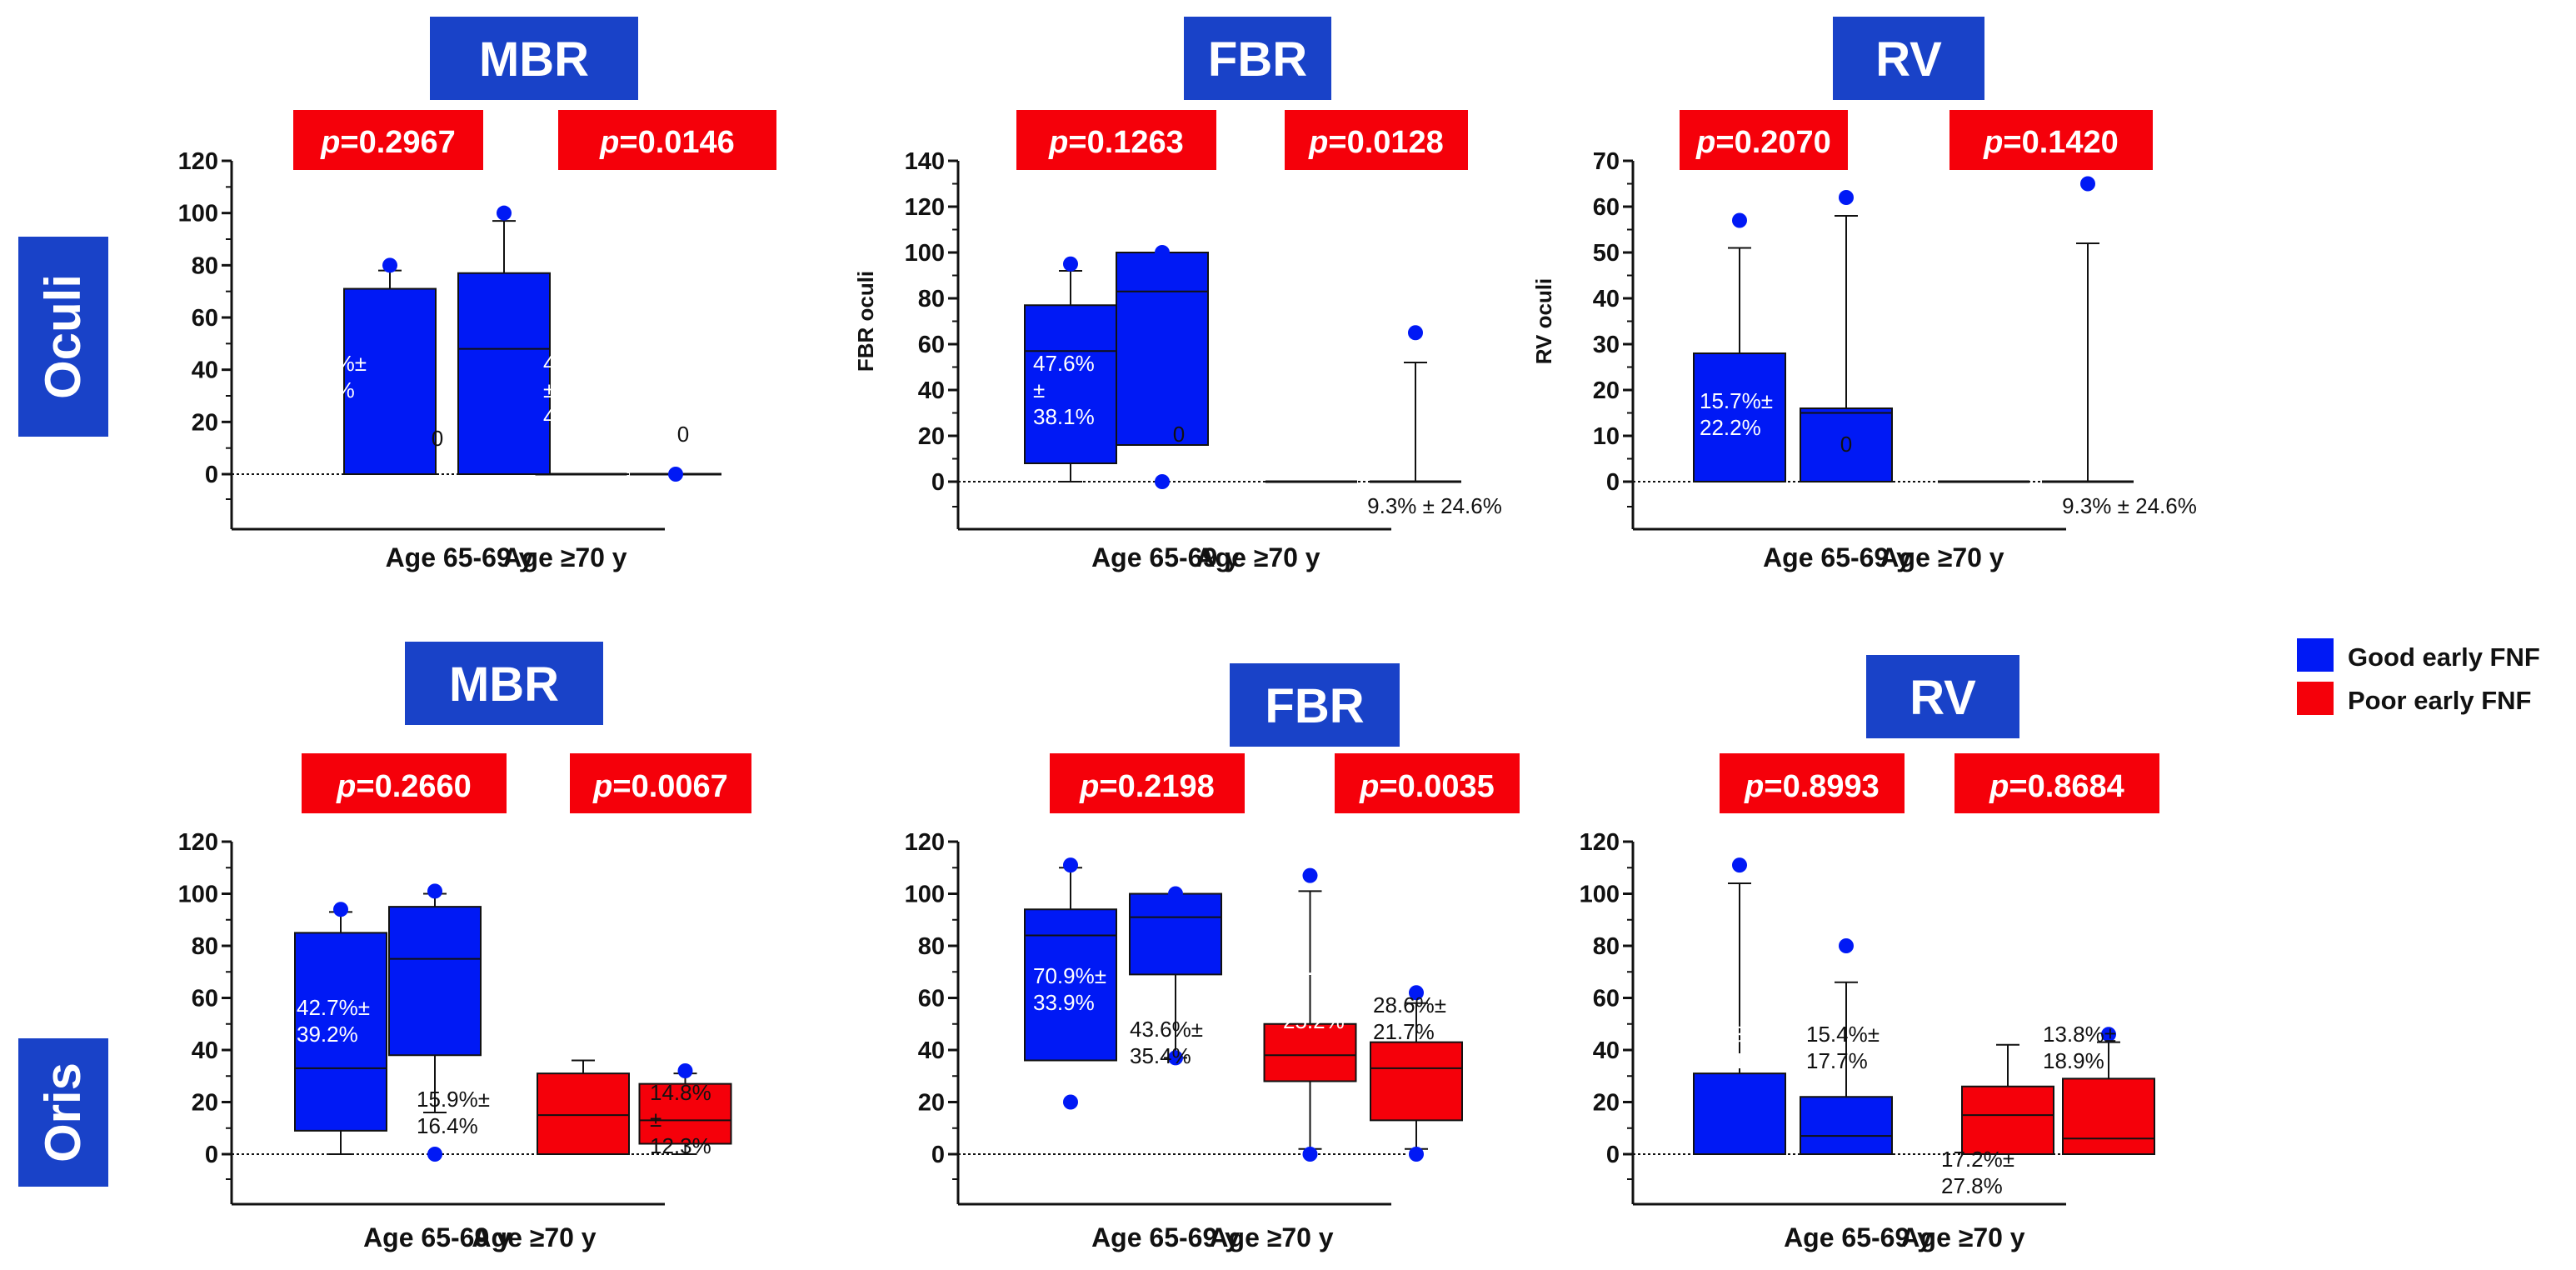 The image size is (2576, 1270). I want to click on box-stat-label: 17.2%± 27.8%, so click(1977, 1172).